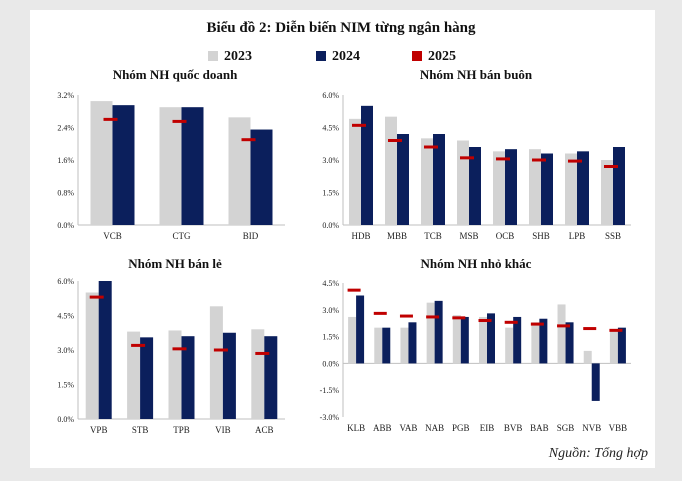 This screenshot has height=481, width=682. Describe the element at coordinates (513, 428) in the screenshot. I see `category-label: BVB` at that location.